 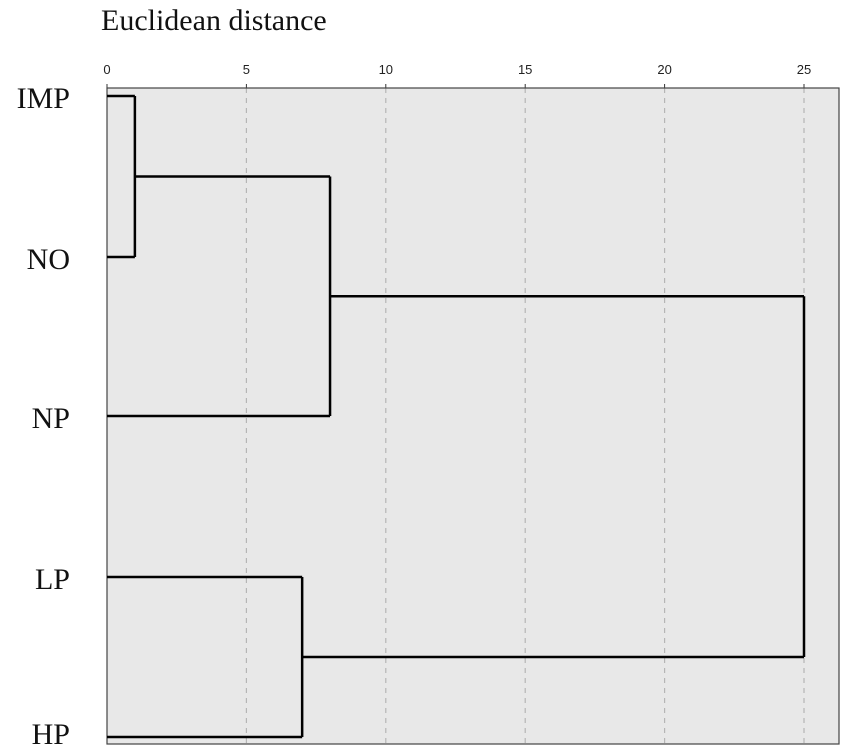 What do you see at coordinates (106, 69) in the screenshot?
I see `x-tick-label: 0` at bounding box center [106, 69].